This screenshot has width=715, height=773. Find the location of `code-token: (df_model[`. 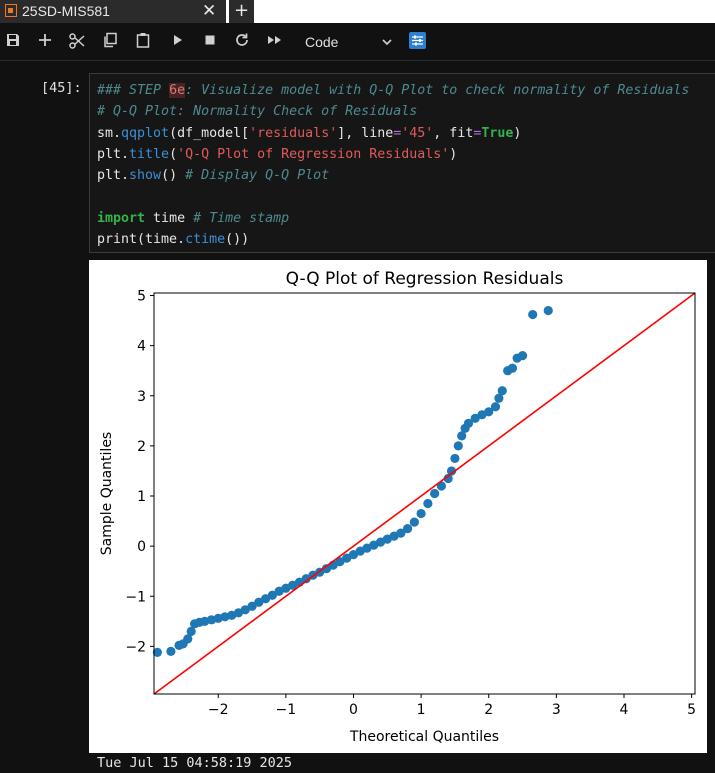

code-token: (df_model[ is located at coordinates (209, 133).